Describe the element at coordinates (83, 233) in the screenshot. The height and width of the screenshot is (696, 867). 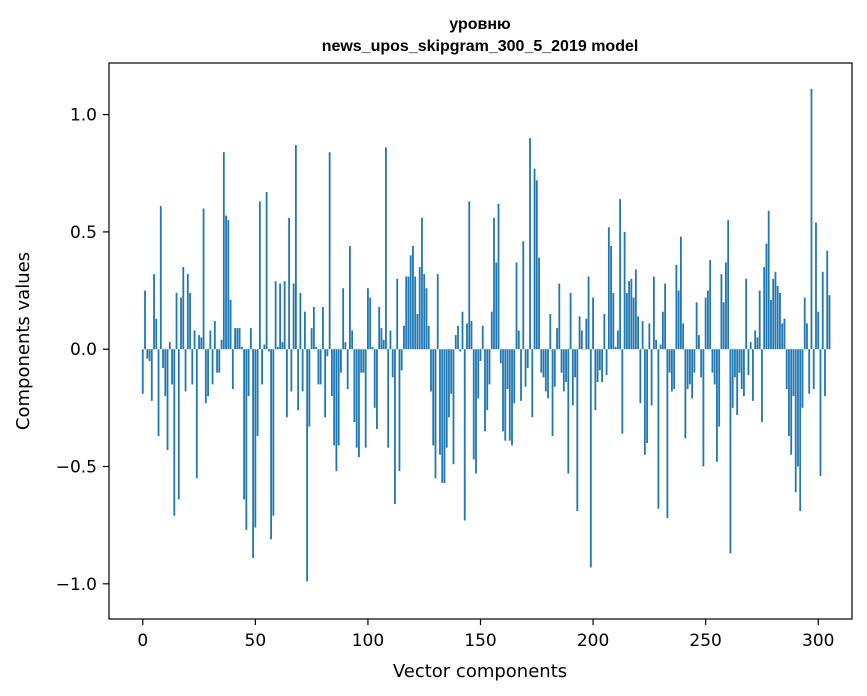
I see `y-tick-label-3: 0.5` at that location.